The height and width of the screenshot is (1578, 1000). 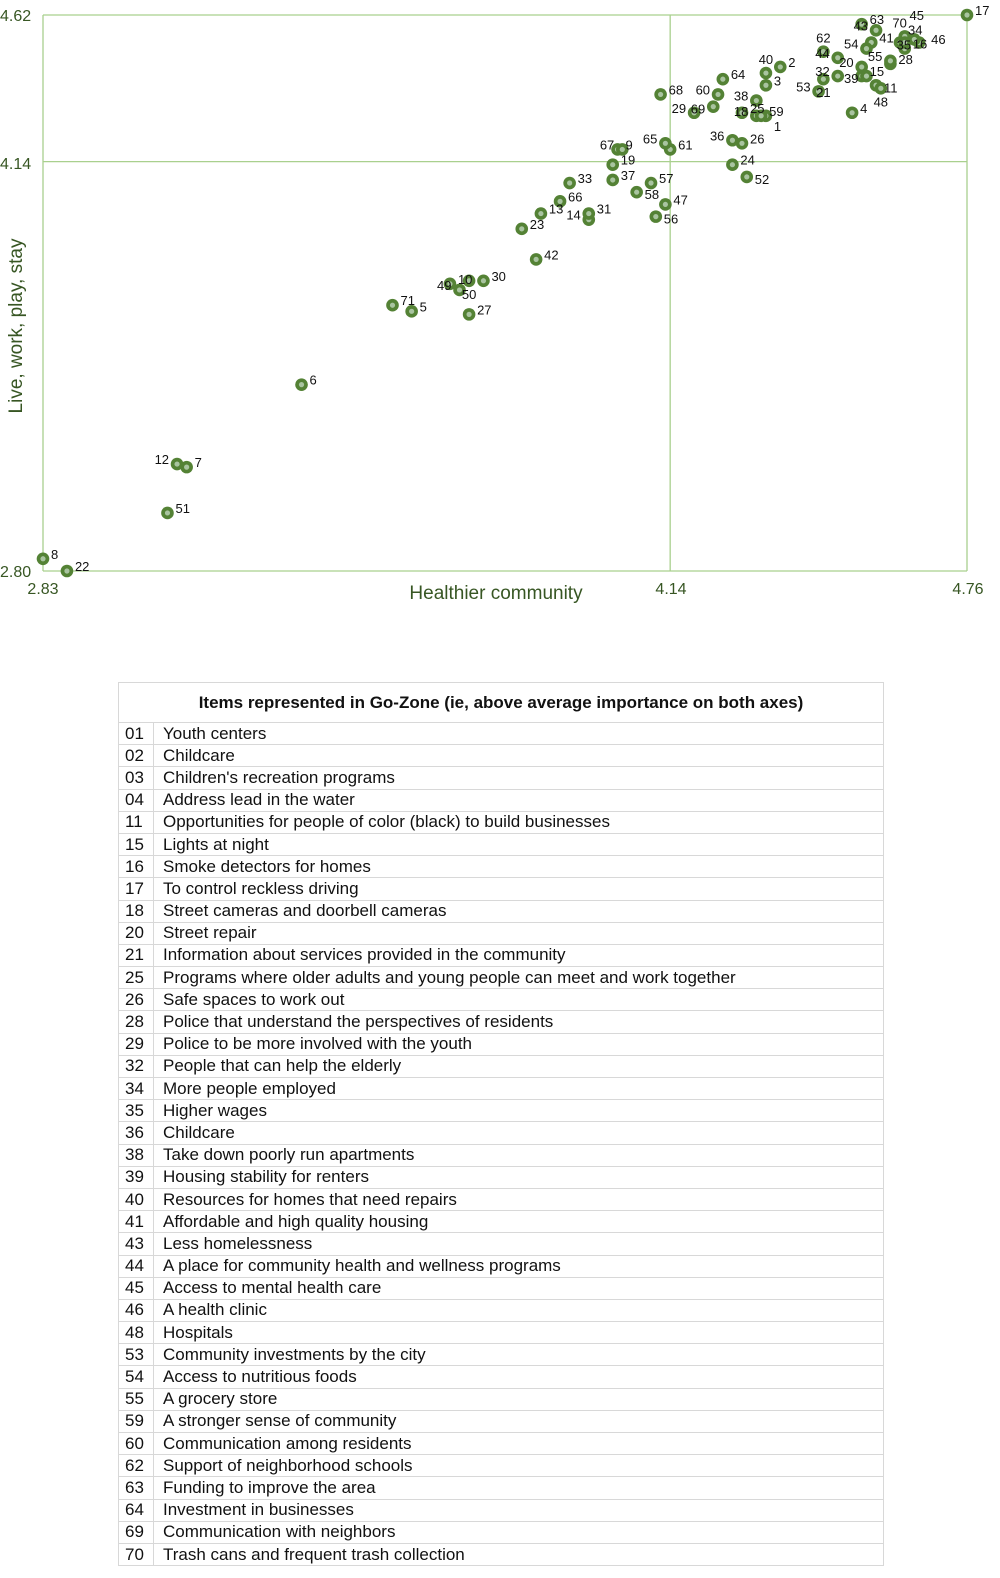 What do you see at coordinates (823, 92) in the screenshot?
I see `point-label-21: 21` at bounding box center [823, 92].